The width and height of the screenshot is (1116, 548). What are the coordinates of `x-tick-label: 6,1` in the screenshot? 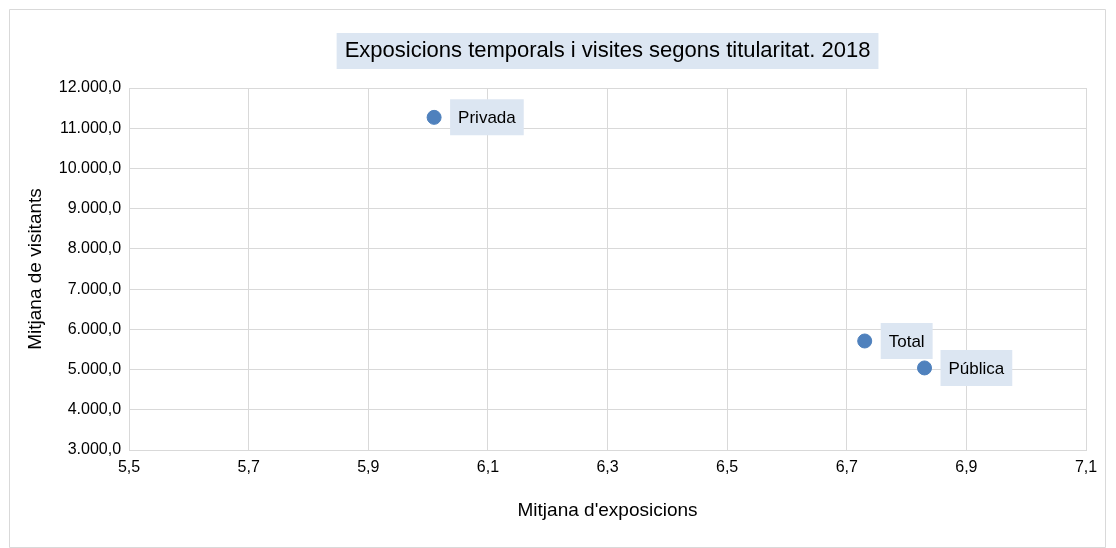 It's located at (488, 467).